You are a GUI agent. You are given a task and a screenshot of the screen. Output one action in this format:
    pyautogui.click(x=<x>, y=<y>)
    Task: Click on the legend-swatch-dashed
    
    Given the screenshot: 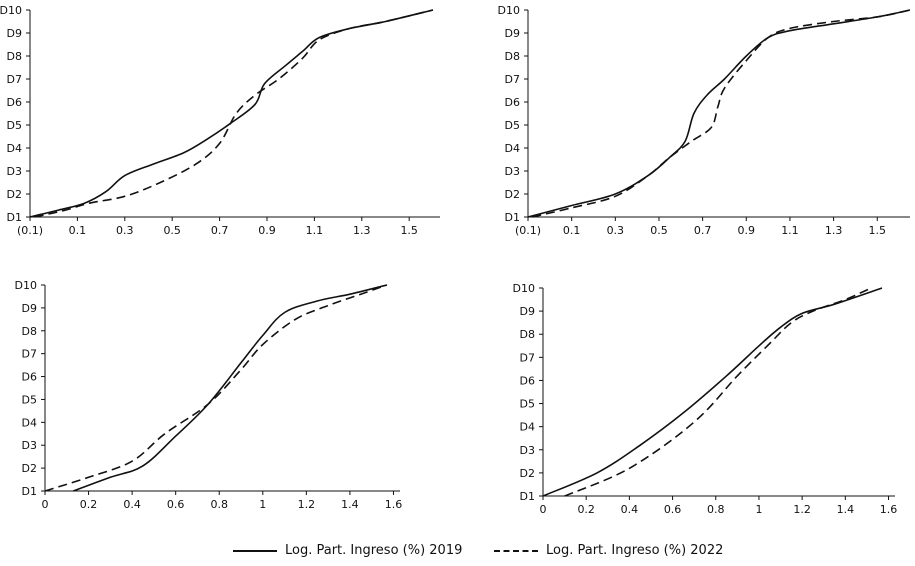 What is the action you would take?
    pyautogui.click(x=516, y=550)
    